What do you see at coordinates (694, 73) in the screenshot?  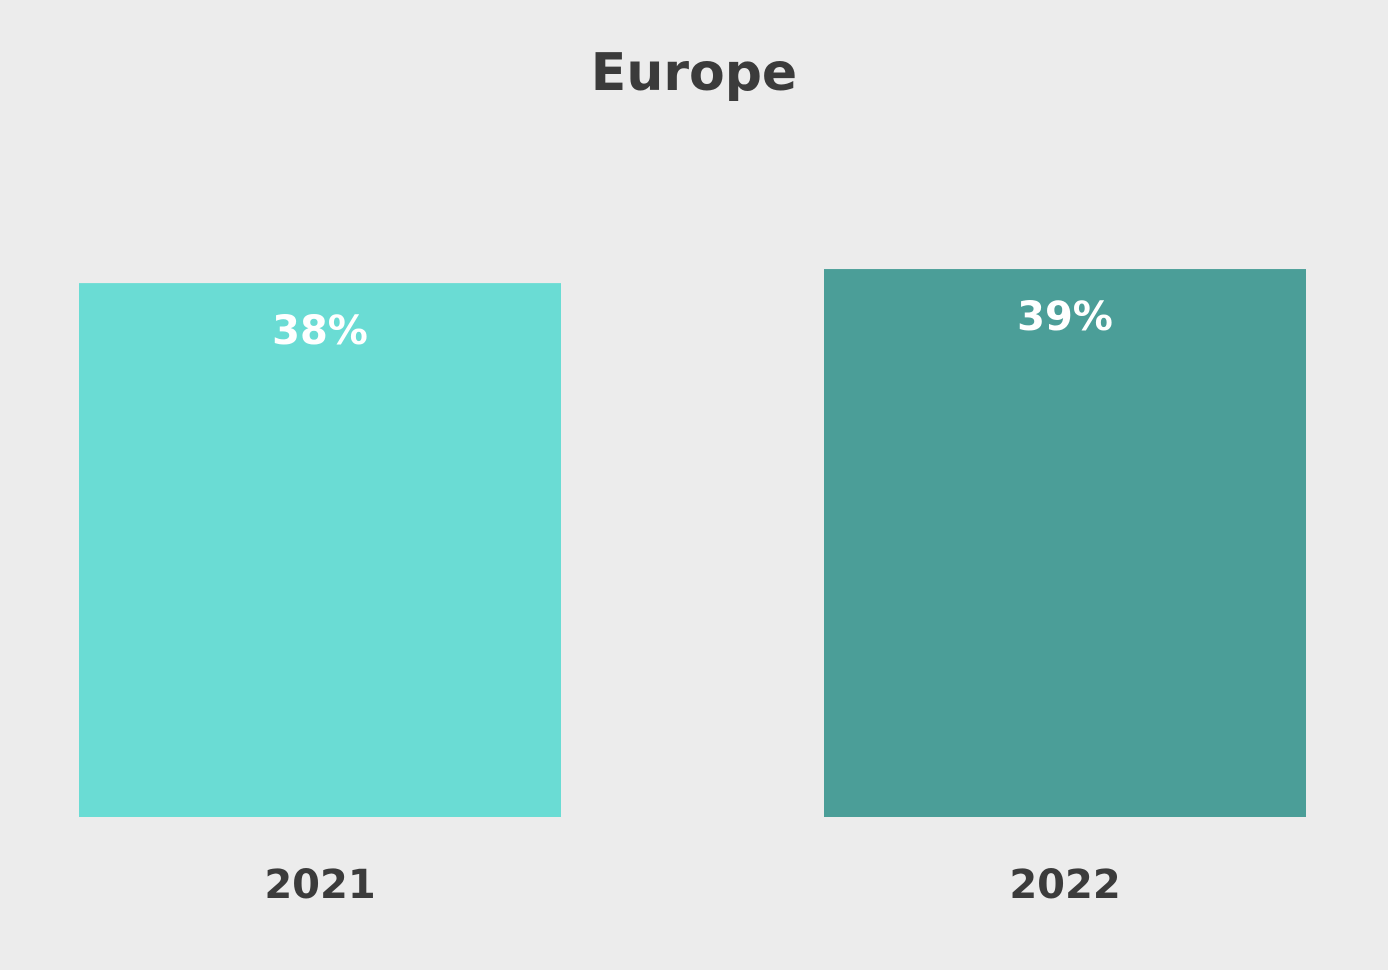 I see `chart-title: Europe` at bounding box center [694, 73].